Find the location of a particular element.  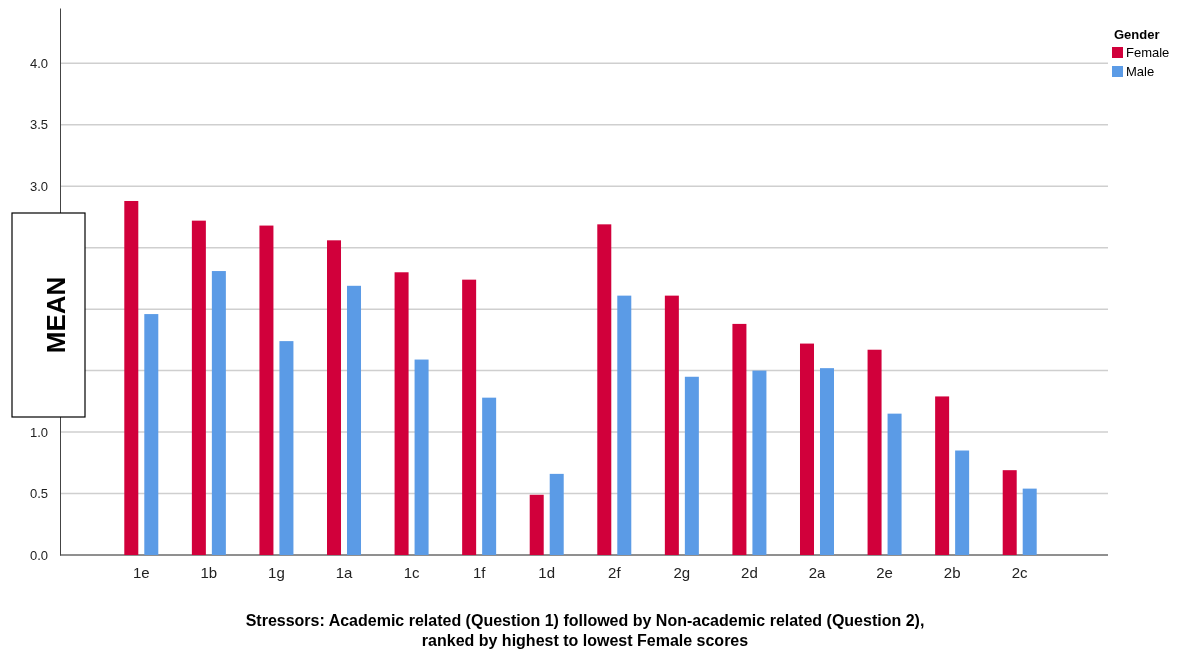

x-tick-label: 1a is located at coordinates (344, 572).